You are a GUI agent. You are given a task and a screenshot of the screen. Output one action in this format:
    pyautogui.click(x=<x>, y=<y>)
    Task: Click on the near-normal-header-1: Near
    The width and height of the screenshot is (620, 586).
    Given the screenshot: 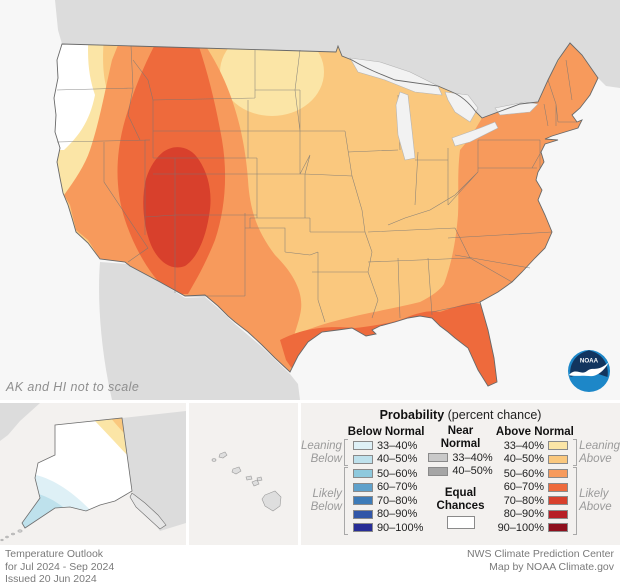 What is the action you would take?
    pyautogui.click(x=460, y=431)
    